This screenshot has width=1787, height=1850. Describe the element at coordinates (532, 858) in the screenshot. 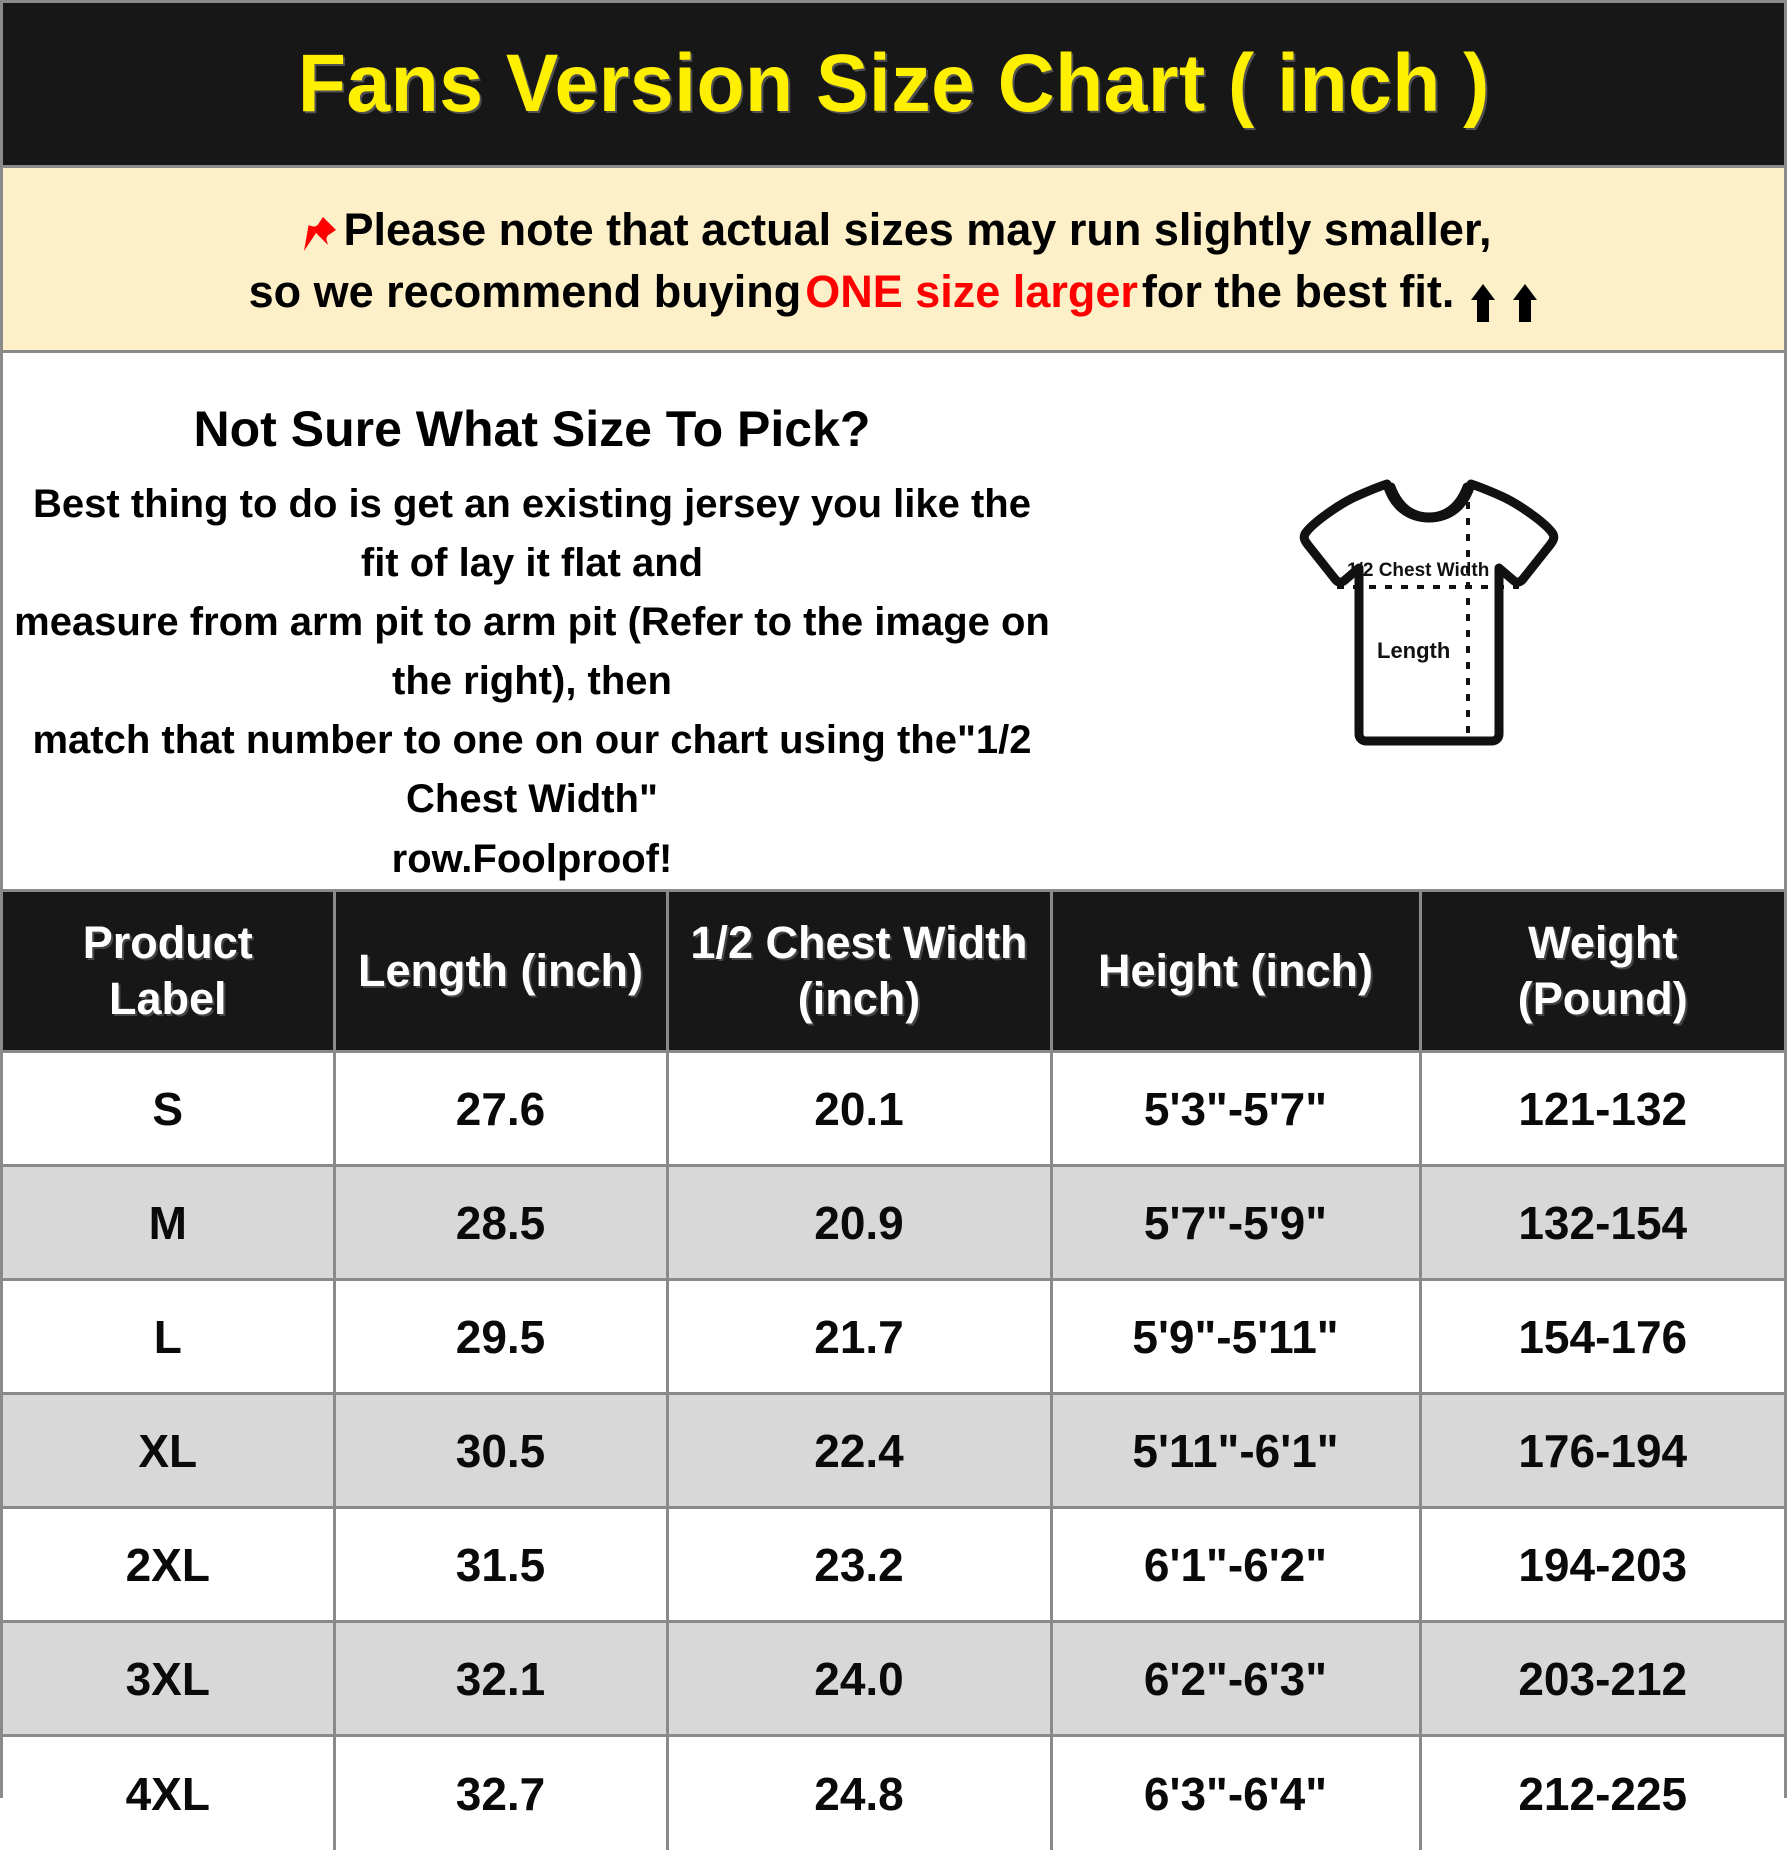

I see `help-body-line-4: row.Foolproof!` at that location.